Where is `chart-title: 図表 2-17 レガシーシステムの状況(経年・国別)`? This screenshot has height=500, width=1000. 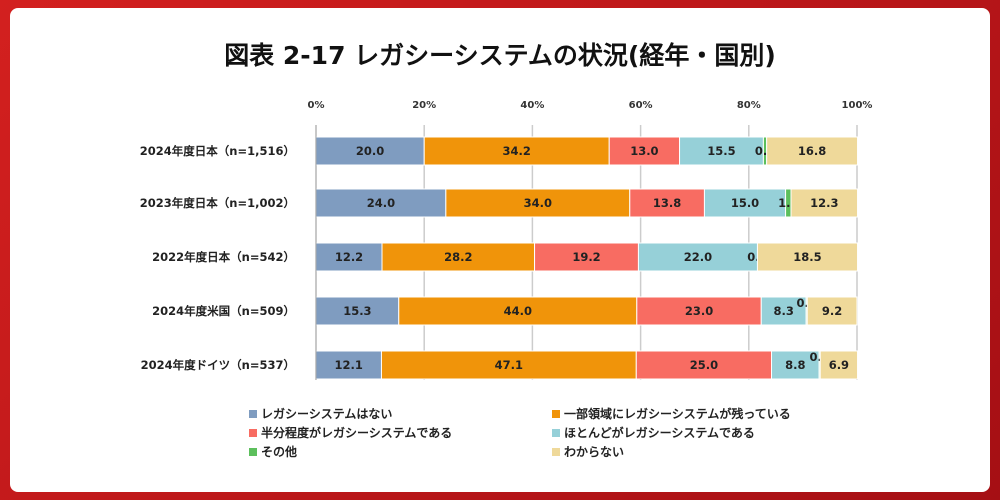 chart-title: 図表 2-17 レガシーシステムの状況(経年・国別) is located at coordinates (500, 55).